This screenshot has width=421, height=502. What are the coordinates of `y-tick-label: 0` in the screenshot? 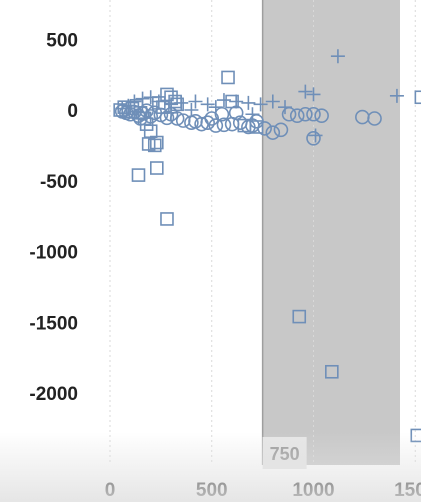 It's located at (72, 111).